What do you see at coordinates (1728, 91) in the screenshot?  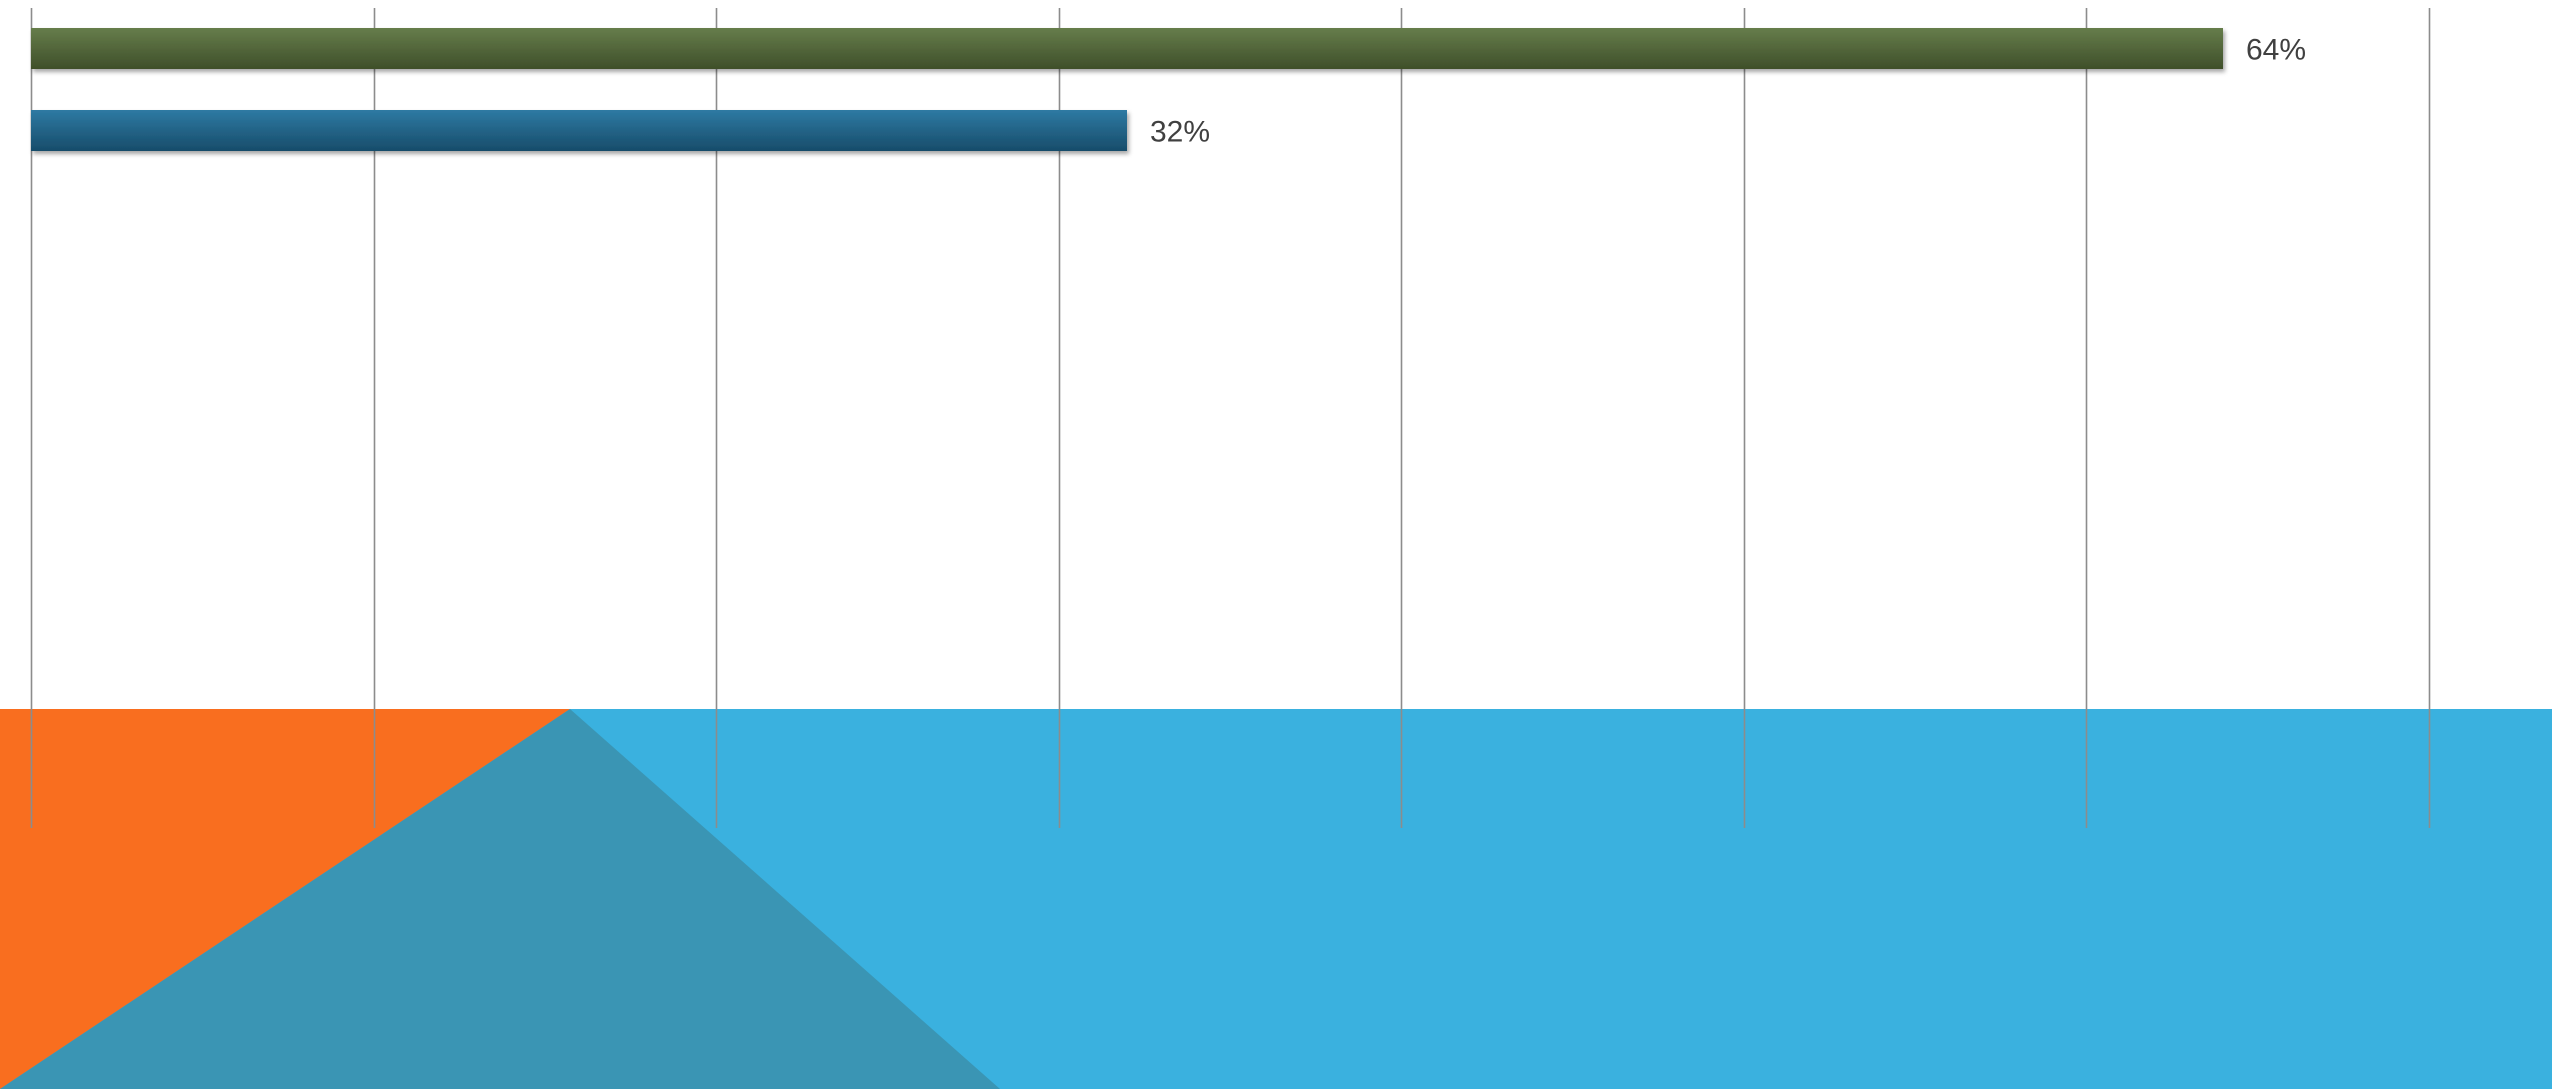 I see `data-labels: 64% 32%` at bounding box center [1728, 91].